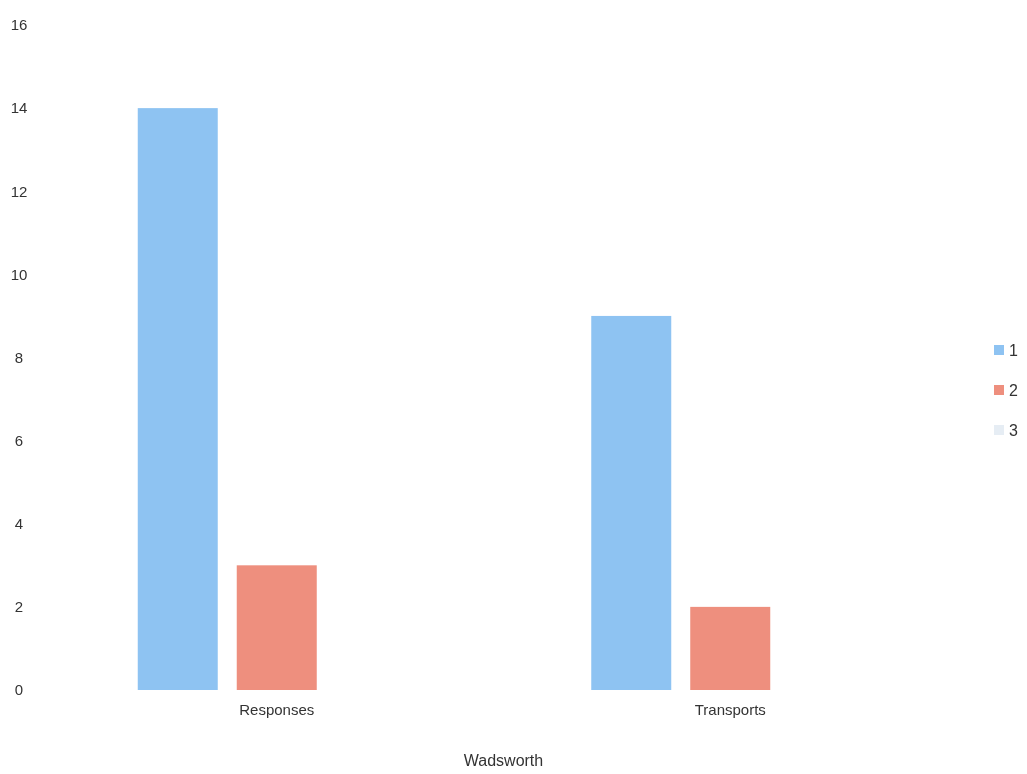 The image size is (1027, 774). I want to click on y-tick-label: 12, so click(19, 191).